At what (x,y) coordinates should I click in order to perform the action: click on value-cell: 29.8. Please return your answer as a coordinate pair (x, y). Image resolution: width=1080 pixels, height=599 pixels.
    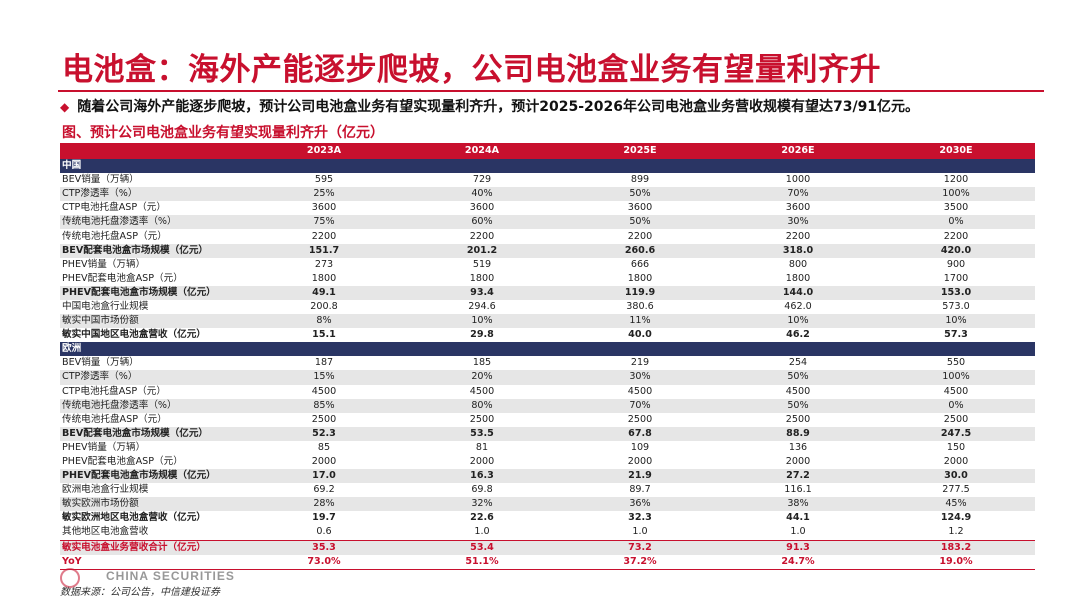
    Looking at the image, I should click on (482, 335).